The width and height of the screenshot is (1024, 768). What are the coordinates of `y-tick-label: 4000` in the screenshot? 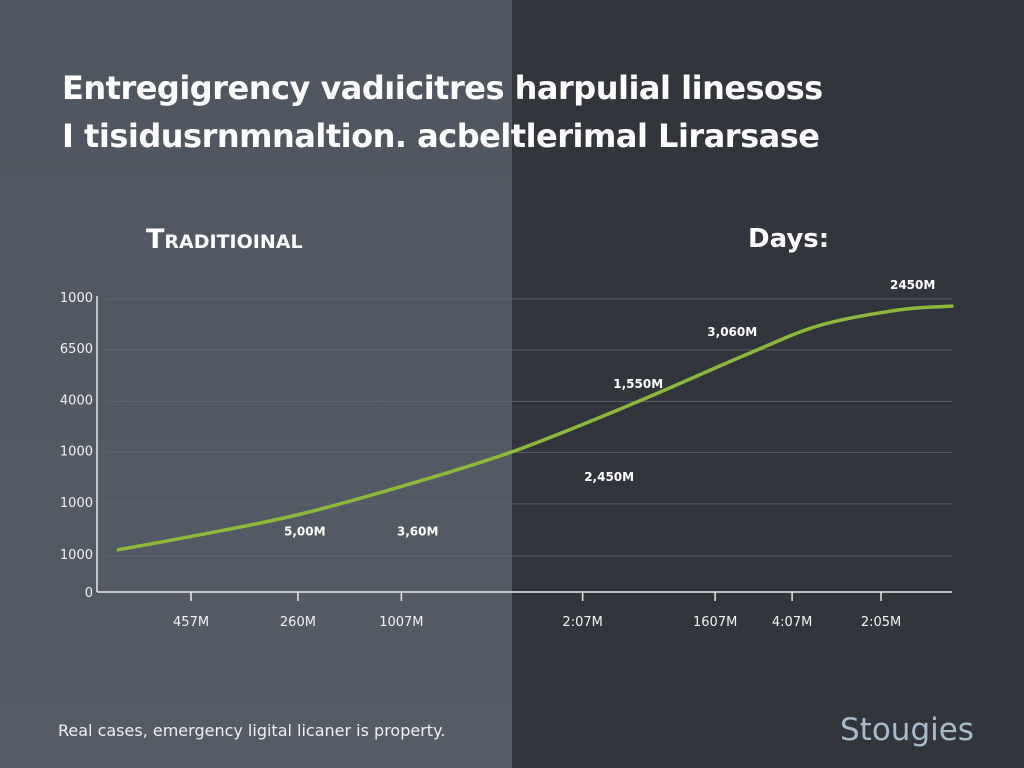 It's located at (76, 400).